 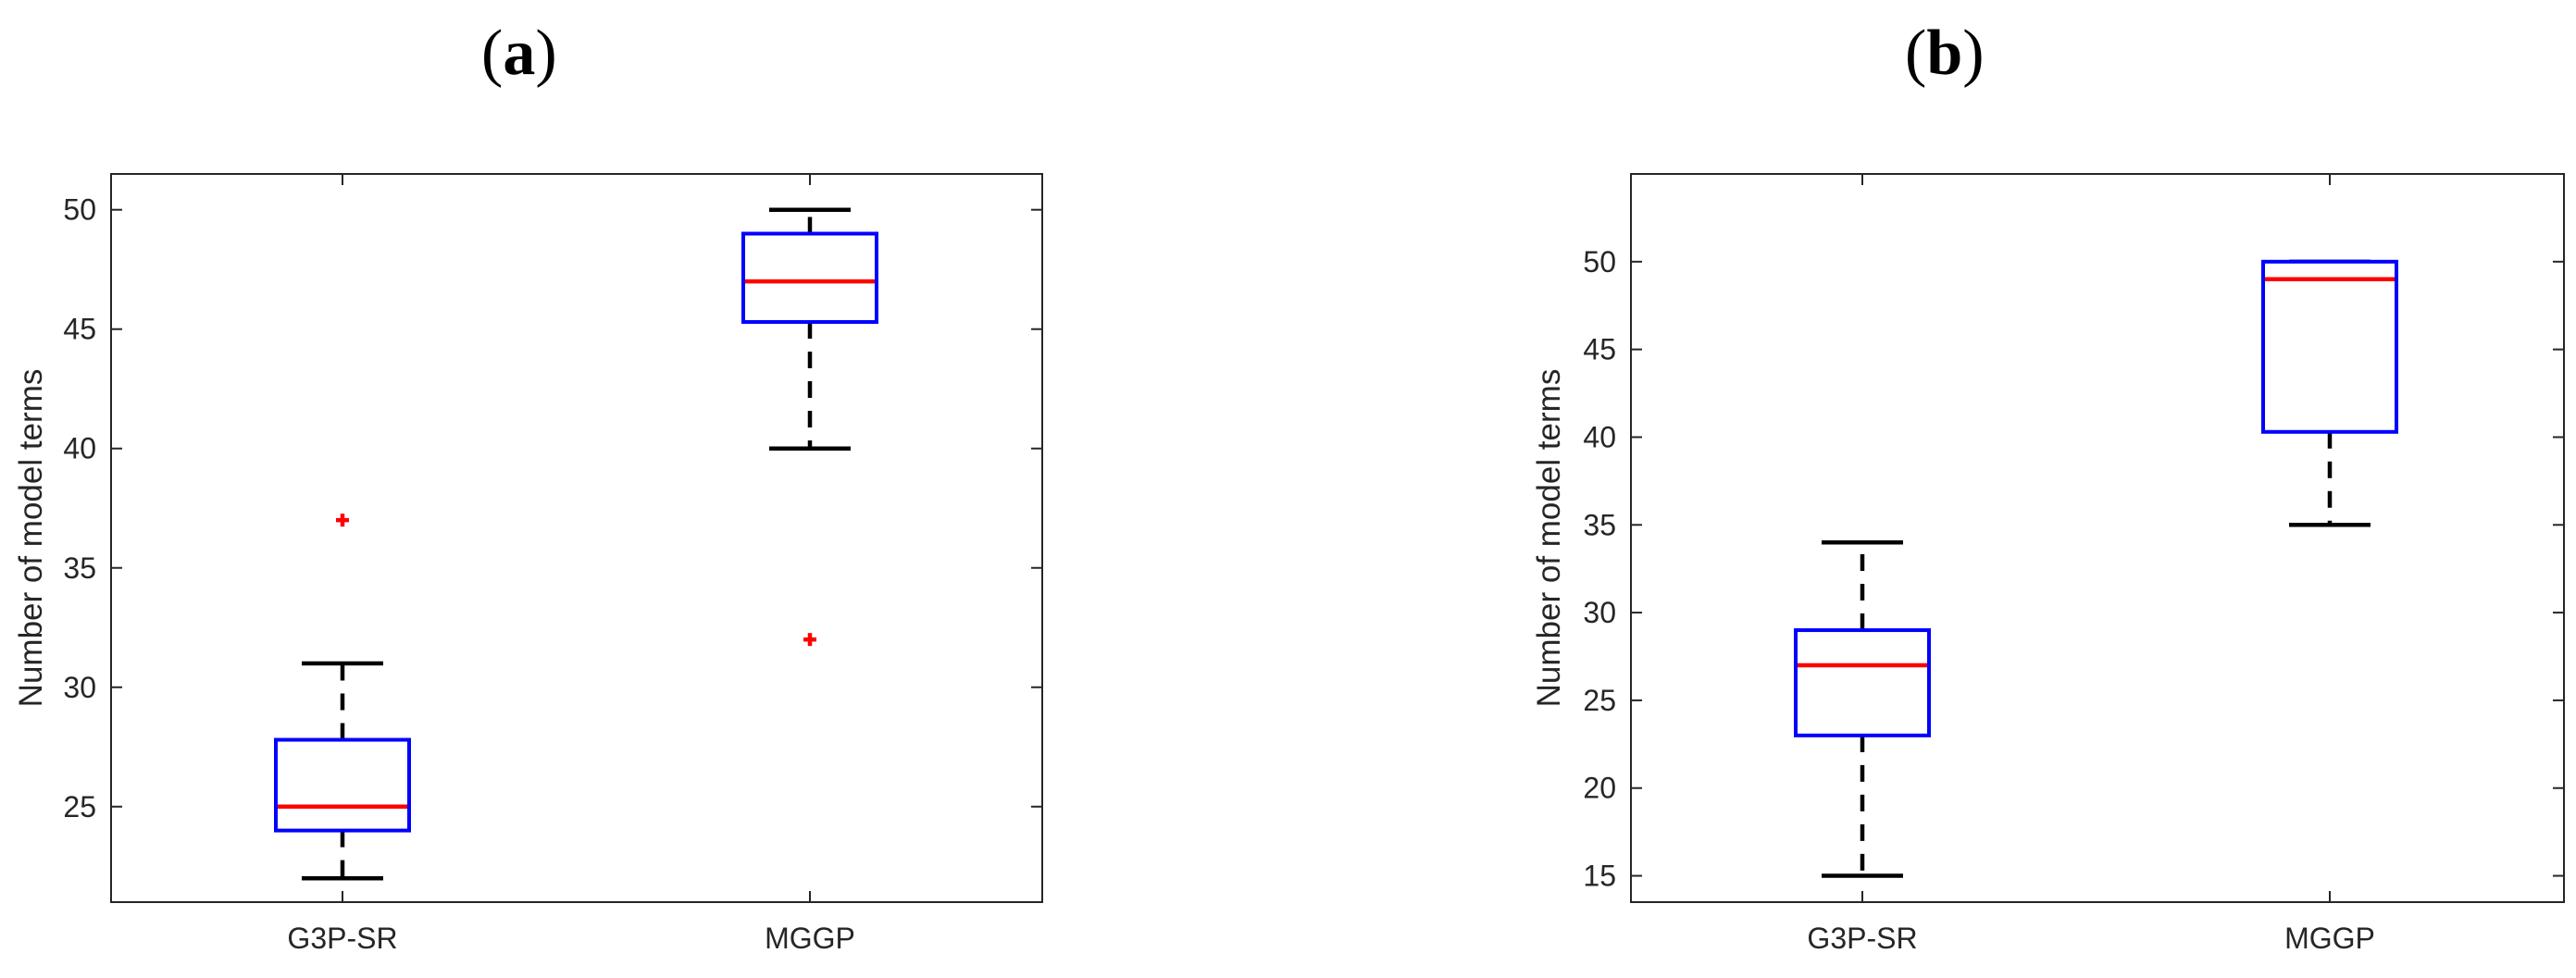 I want to click on xtick-label-b: G3P-SR, so click(x=1862, y=938).